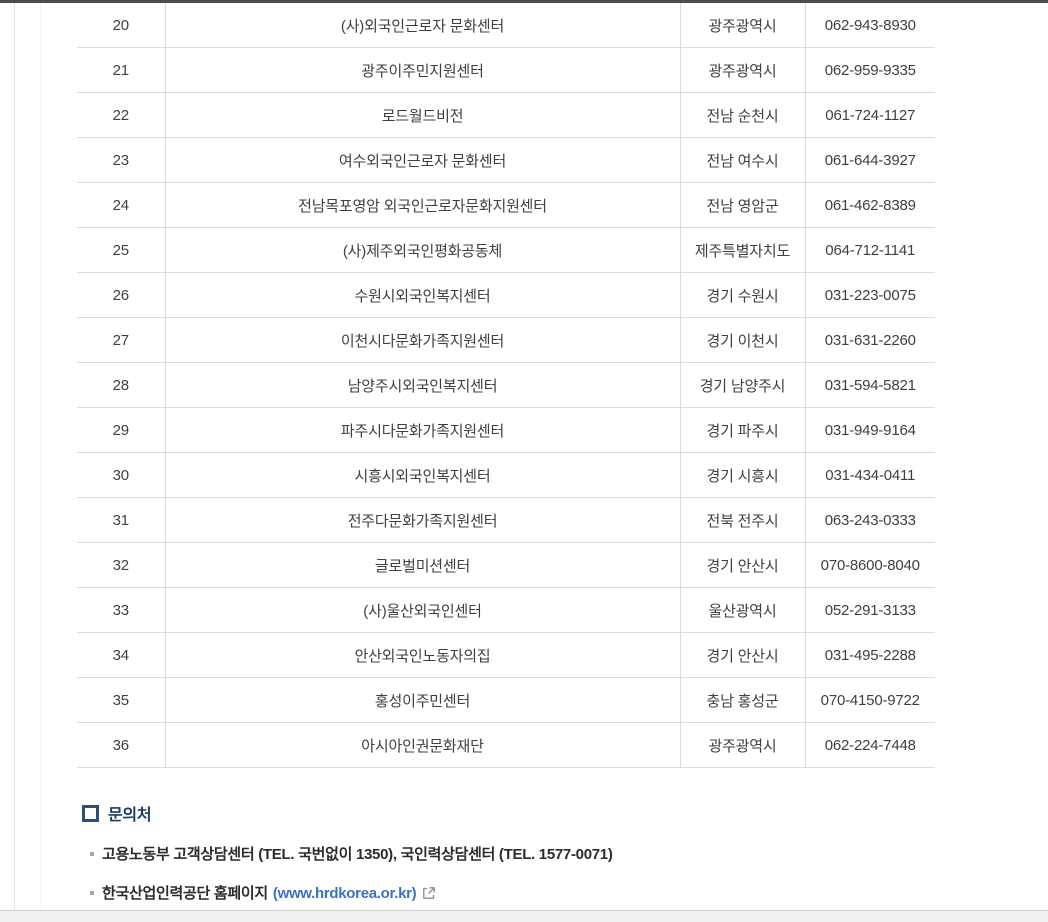  I want to click on cell-number: 33, so click(121, 610).